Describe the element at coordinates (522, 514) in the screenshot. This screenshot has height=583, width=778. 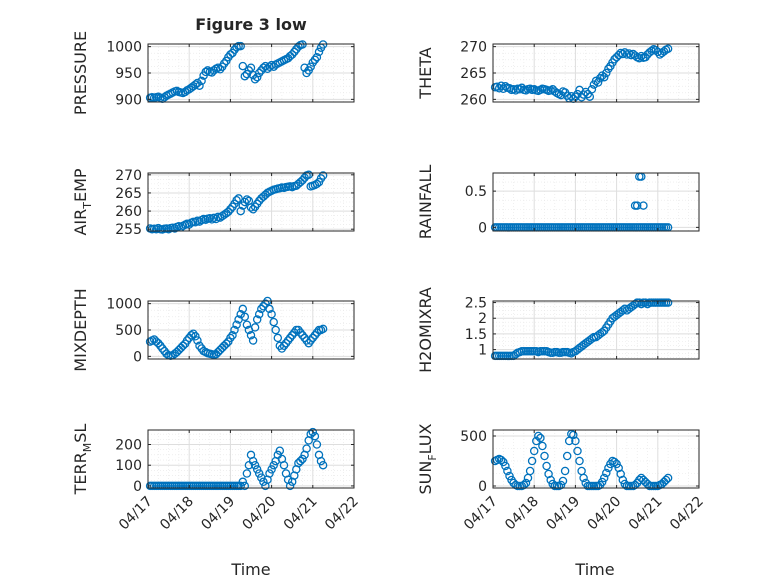
I see `x-tick-label: 04/18` at that location.